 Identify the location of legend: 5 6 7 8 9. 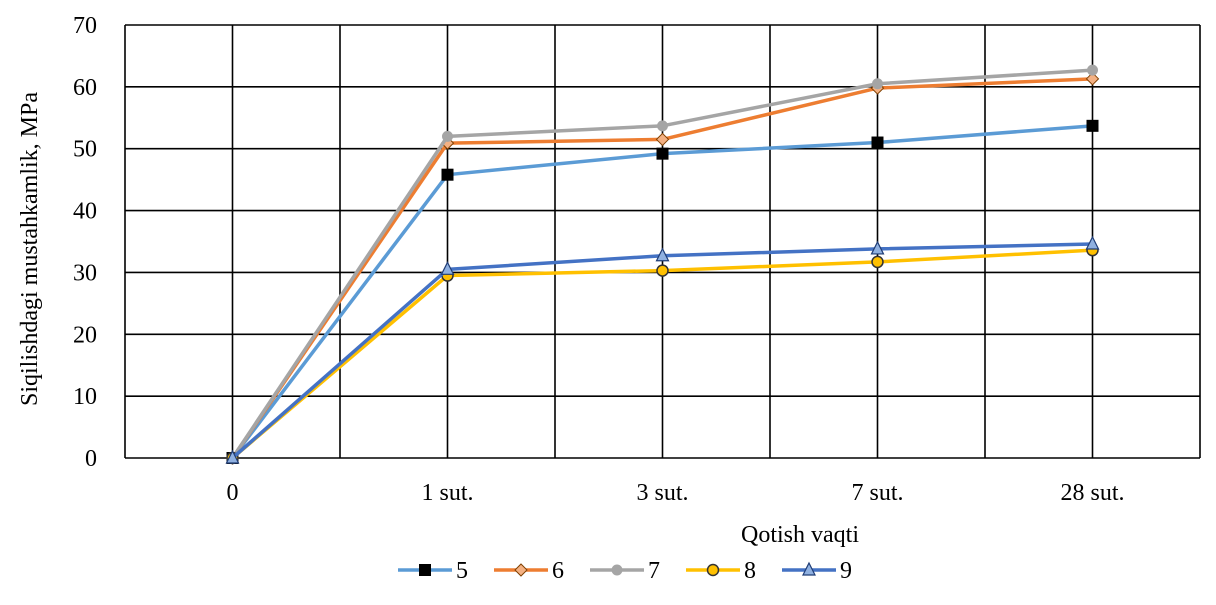
(625, 571).